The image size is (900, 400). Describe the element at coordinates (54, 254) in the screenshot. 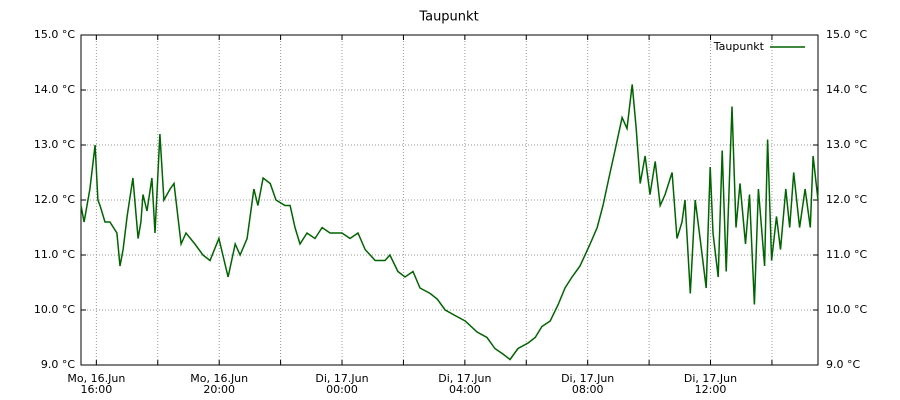

I see `y-tick-label: 11.0 °C` at that location.